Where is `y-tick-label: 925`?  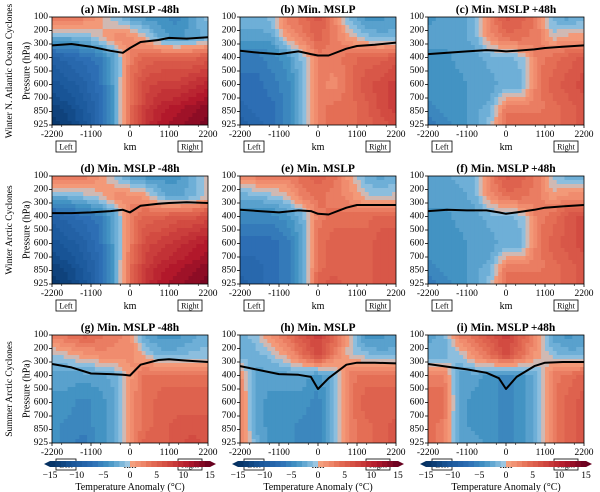 y-tick-label: 925 is located at coordinates (41, 125).